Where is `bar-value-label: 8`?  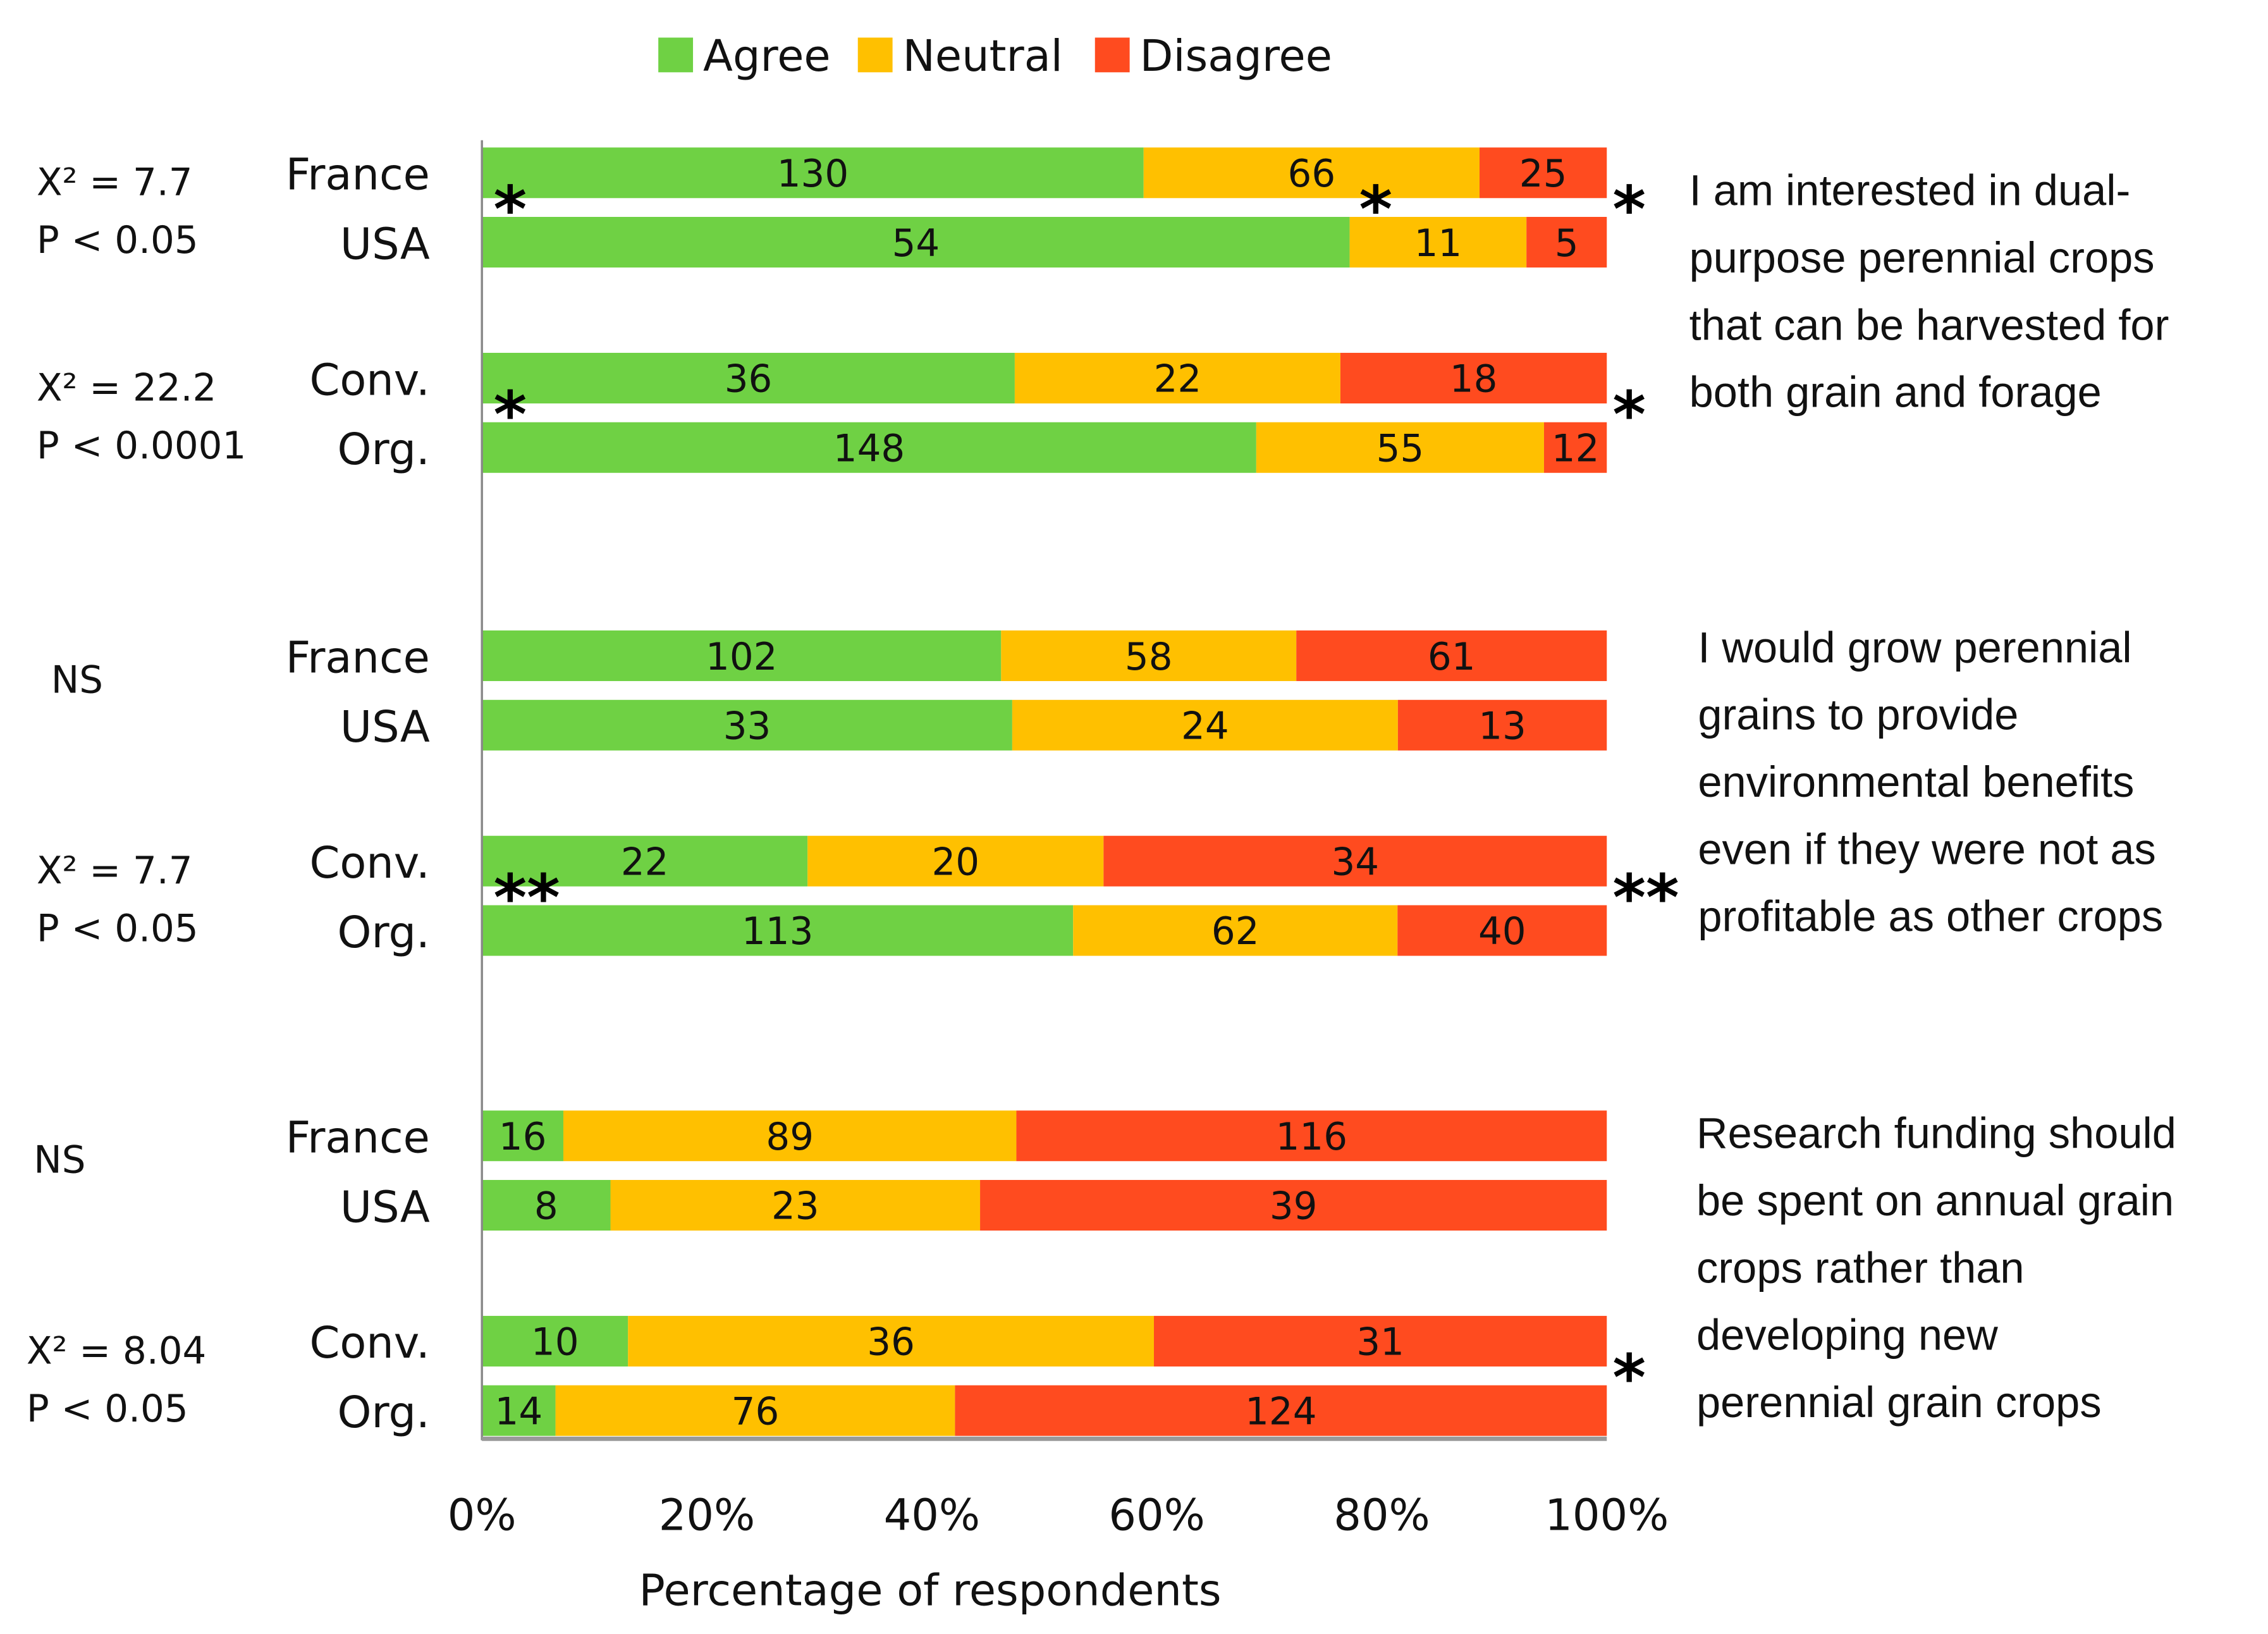 bar-value-label: 8 is located at coordinates (546, 1207).